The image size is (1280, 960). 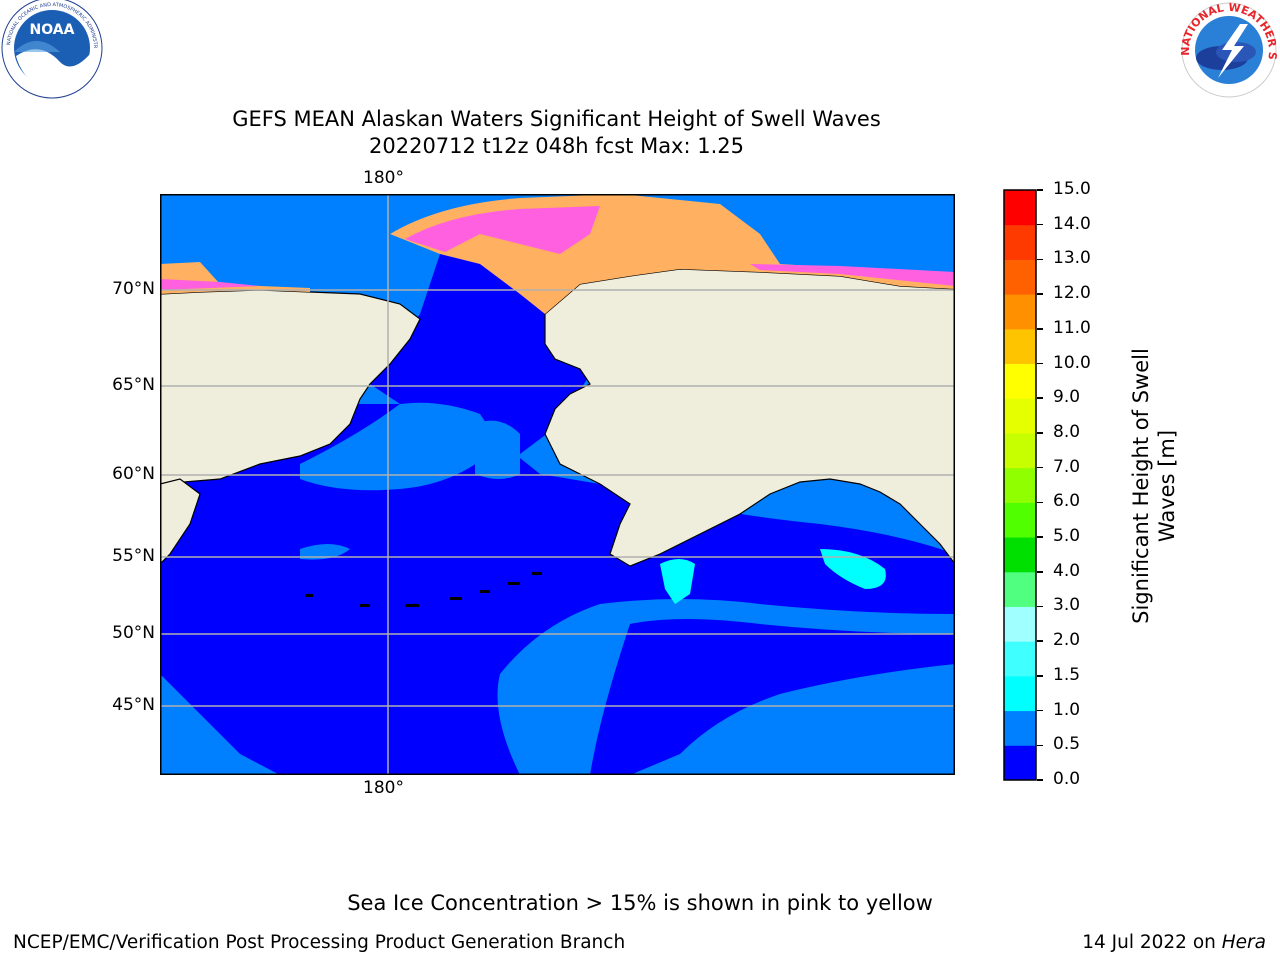 What do you see at coordinates (1072, 223) in the screenshot?
I see `colorbar-tick-label: 14.0` at bounding box center [1072, 223].